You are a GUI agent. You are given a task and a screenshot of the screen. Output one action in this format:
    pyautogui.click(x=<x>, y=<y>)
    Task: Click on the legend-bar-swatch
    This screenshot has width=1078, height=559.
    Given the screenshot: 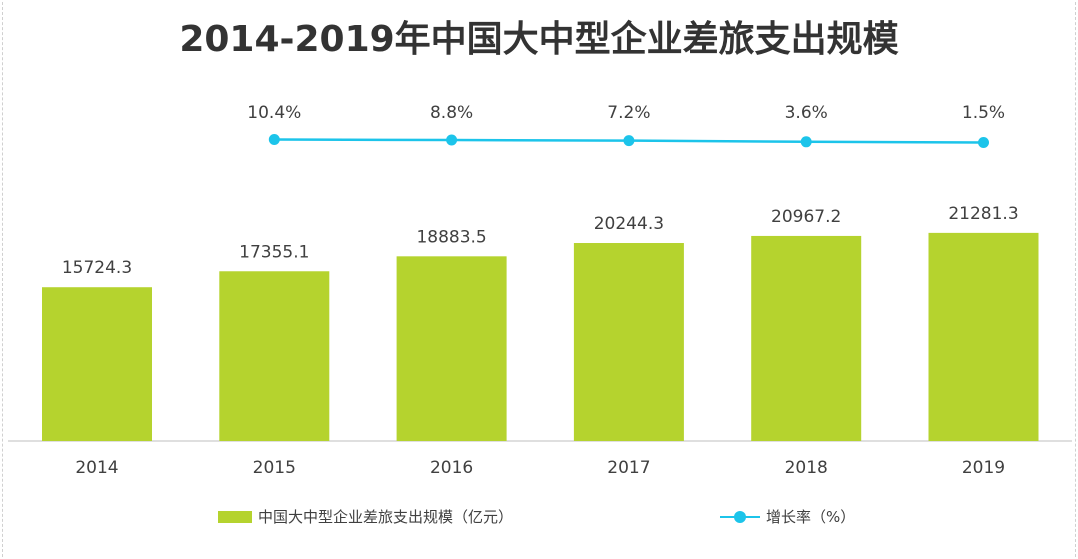 What is the action you would take?
    pyautogui.click(x=235, y=516)
    